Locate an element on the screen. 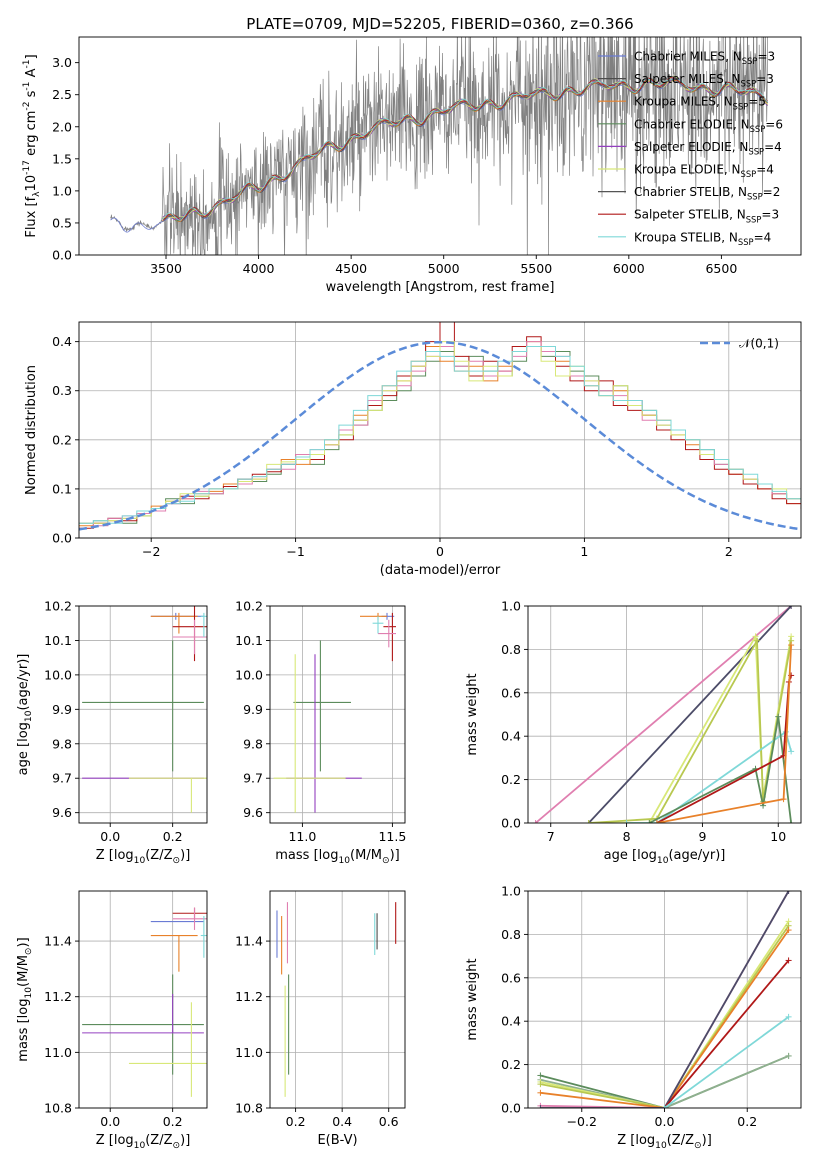 The width and height of the screenshot is (819, 1170). text-span: mass weight is located at coordinates (472, 714).